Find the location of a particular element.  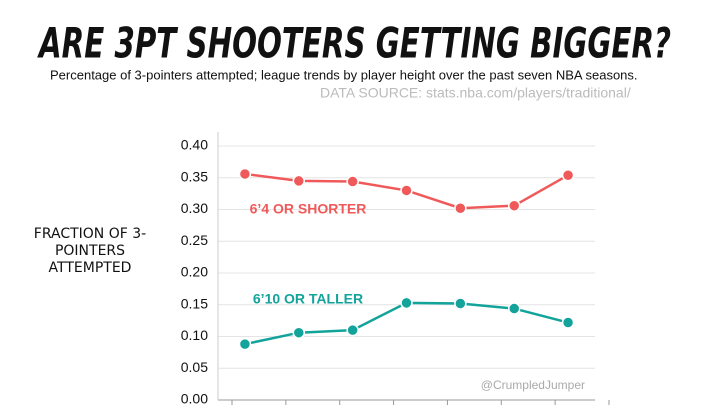

y-tick-label: 0.35 is located at coordinates (194, 176).